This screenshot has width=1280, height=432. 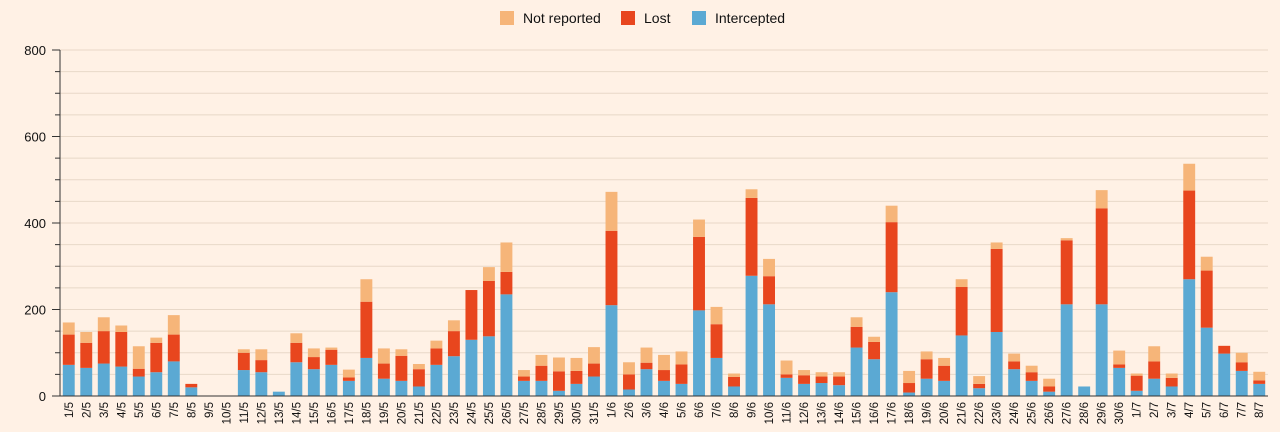 I want to click on x-tick-label-3-5: 3/5, so click(x=105, y=410).